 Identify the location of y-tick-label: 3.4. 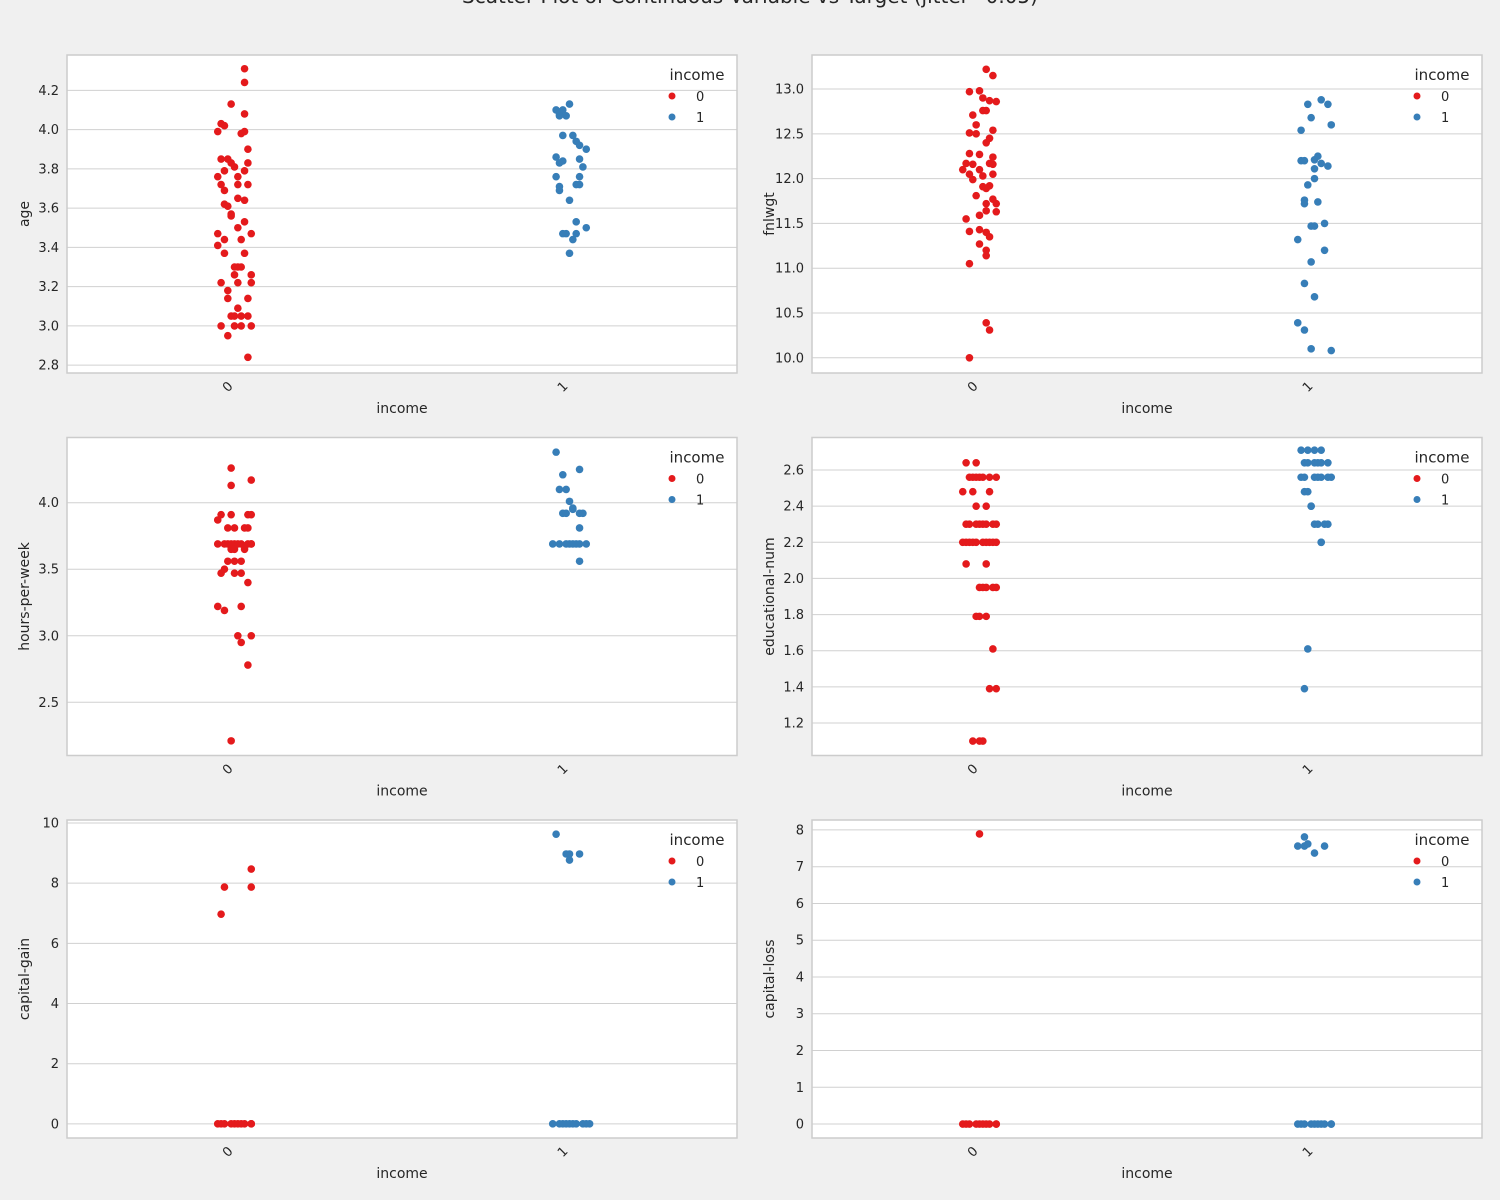
(48, 248).